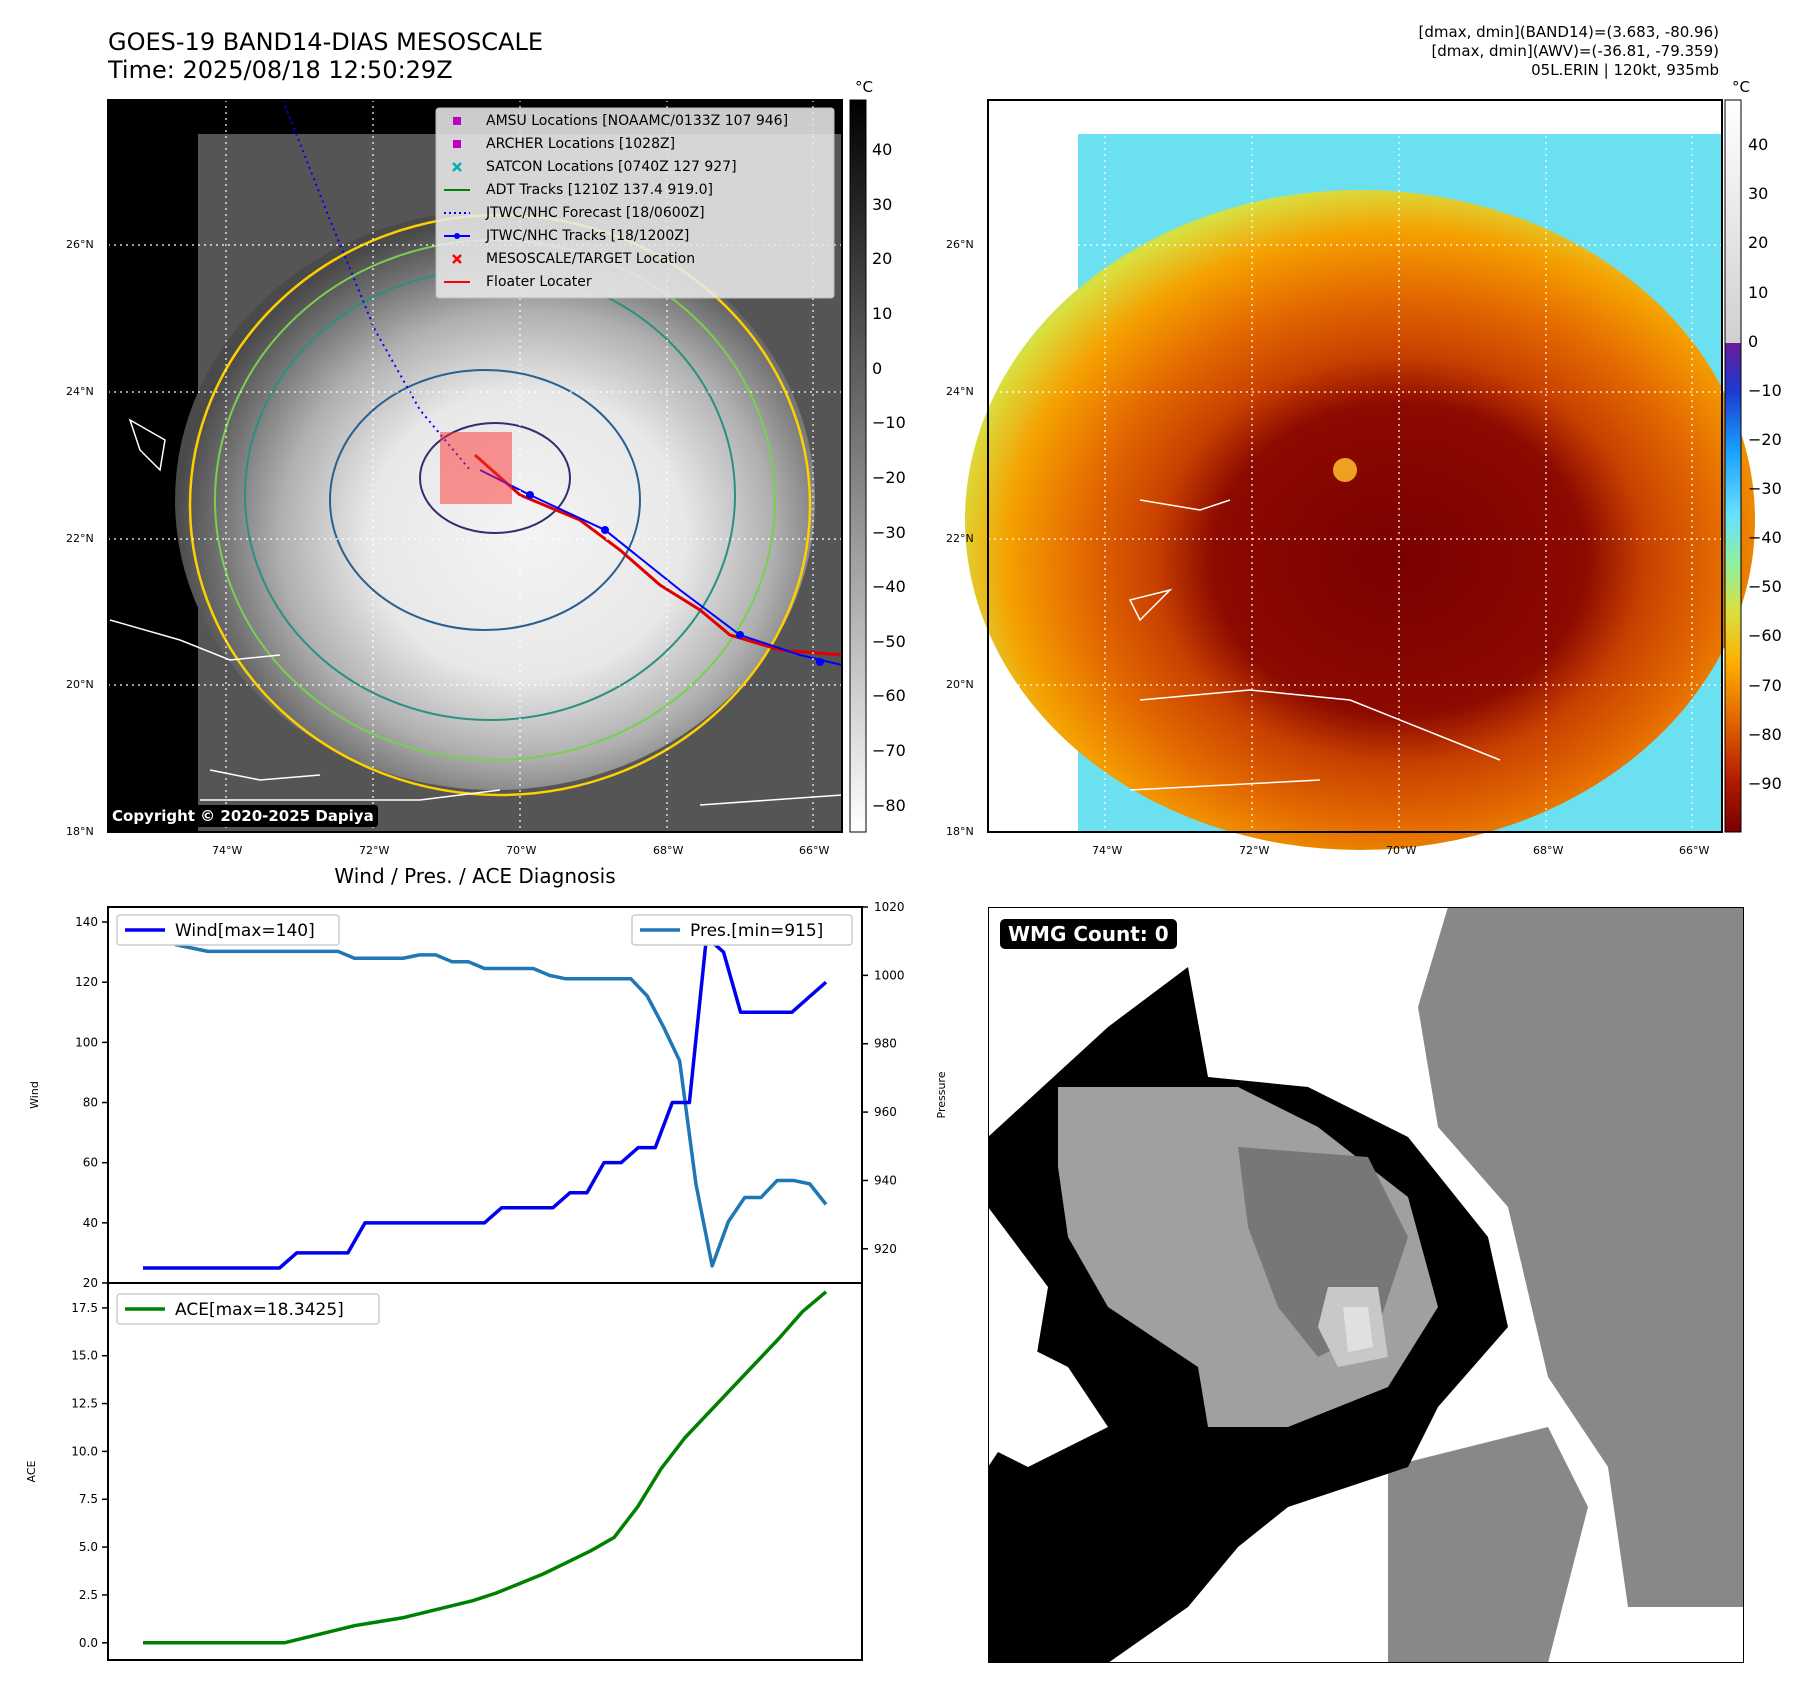 The width and height of the screenshot is (1801, 1690). Describe the element at coordinates (84, 1308) in the screenshot. I see `ace-tick-label: 17.5` at that location.